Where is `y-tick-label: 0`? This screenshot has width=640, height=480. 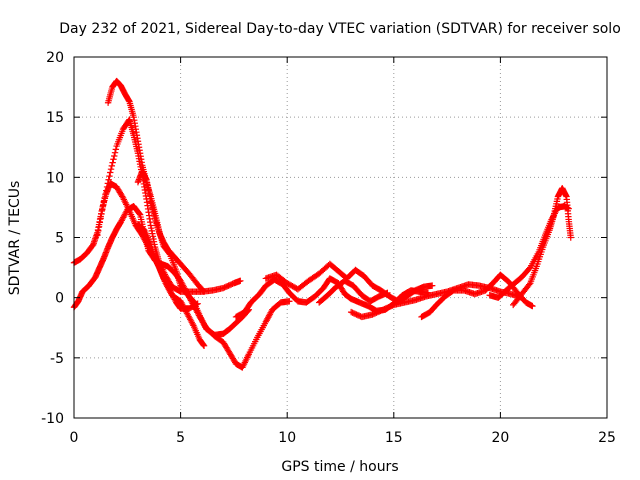
y-tick-label: 0 is located at coordinates (59, 299).